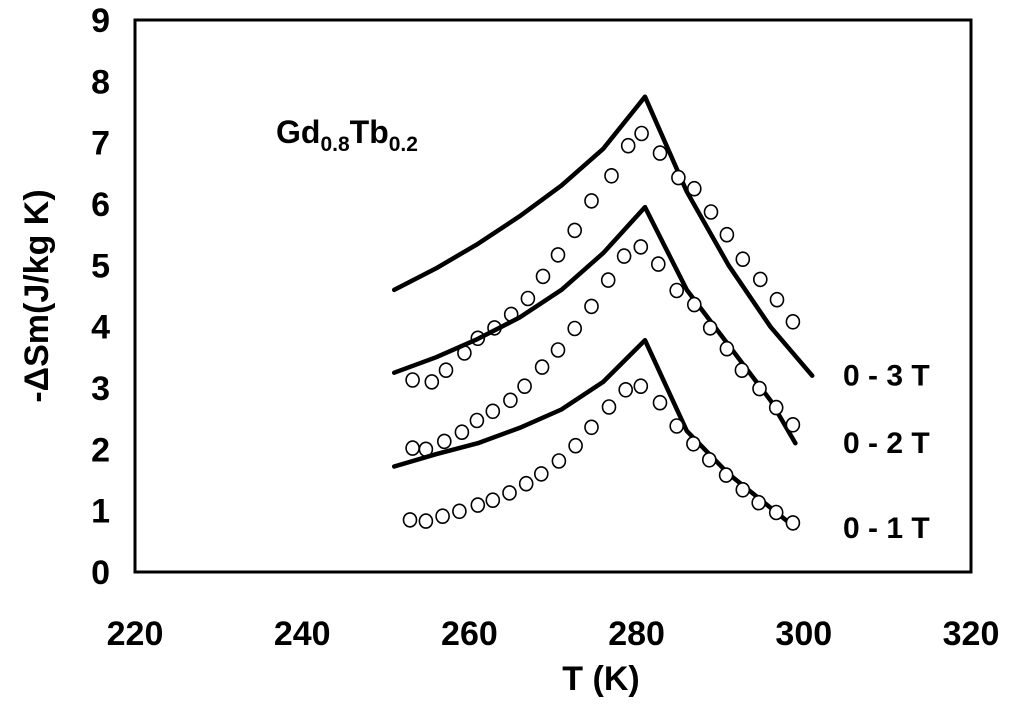 This screenshot has width=1019, height=704. I want to click on series-labels: 0 - 3 T 0 - 2 T 0 - 1 T, so click(886, 452).